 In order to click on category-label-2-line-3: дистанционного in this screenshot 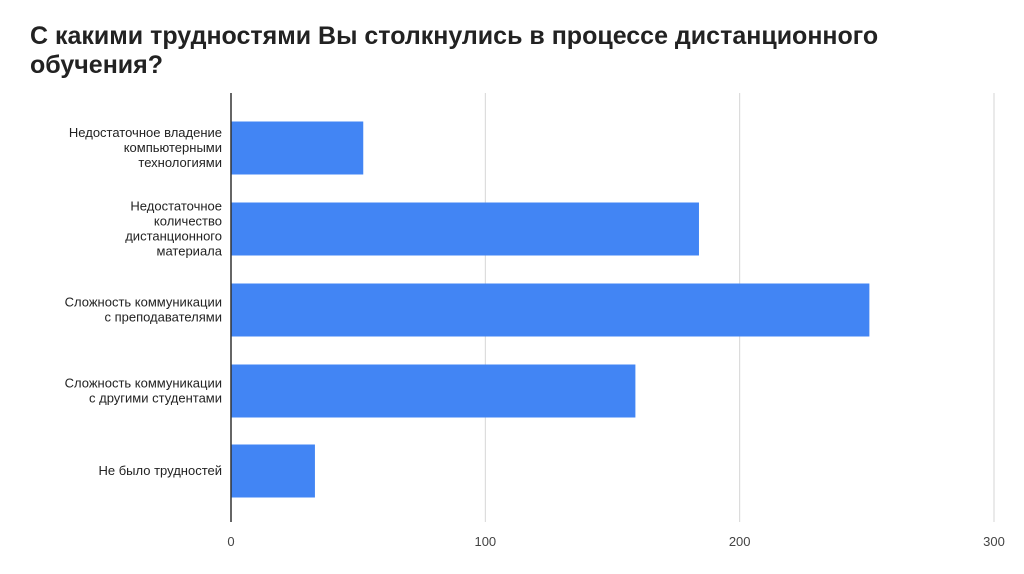, I will do `click(173, 236)`.